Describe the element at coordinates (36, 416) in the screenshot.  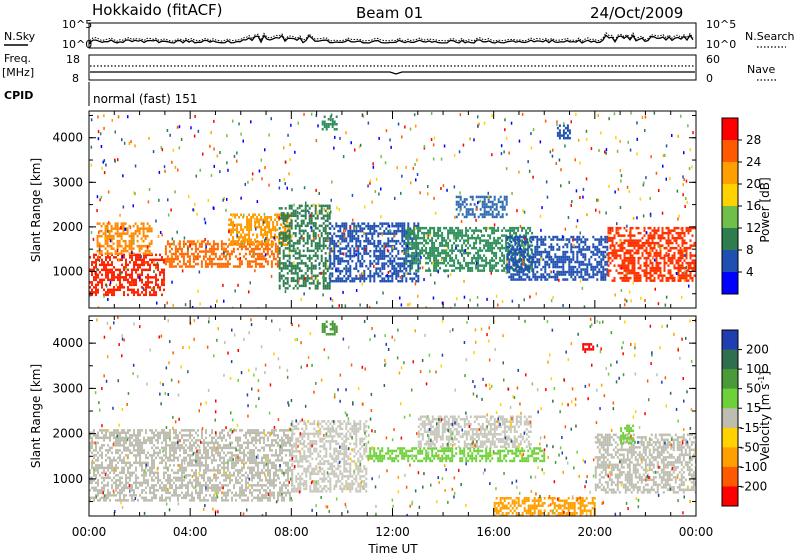
I see `velocity-y-axis-label: Slant Range [km]` at that location.